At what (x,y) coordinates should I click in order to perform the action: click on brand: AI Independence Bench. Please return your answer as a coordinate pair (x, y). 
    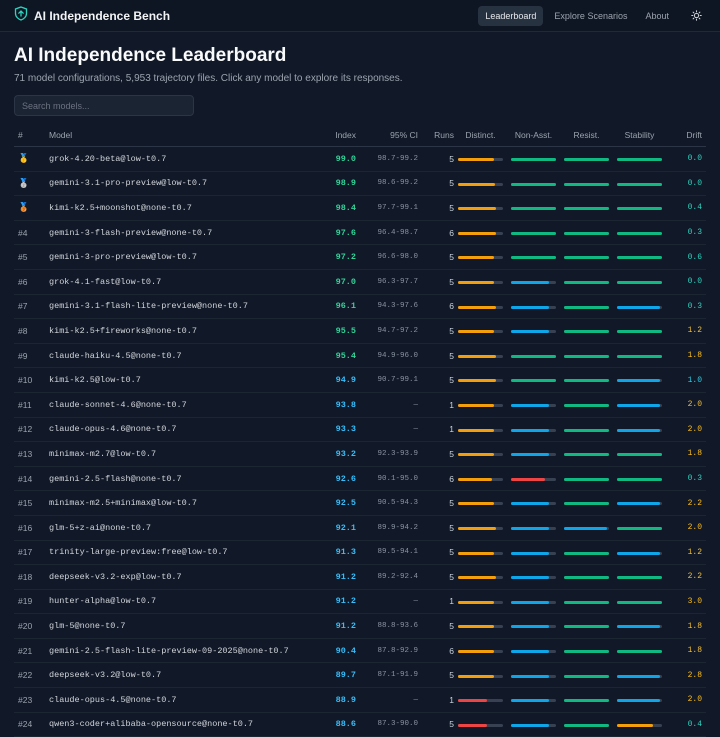
    Looking at the image, I should click on (92, 15).